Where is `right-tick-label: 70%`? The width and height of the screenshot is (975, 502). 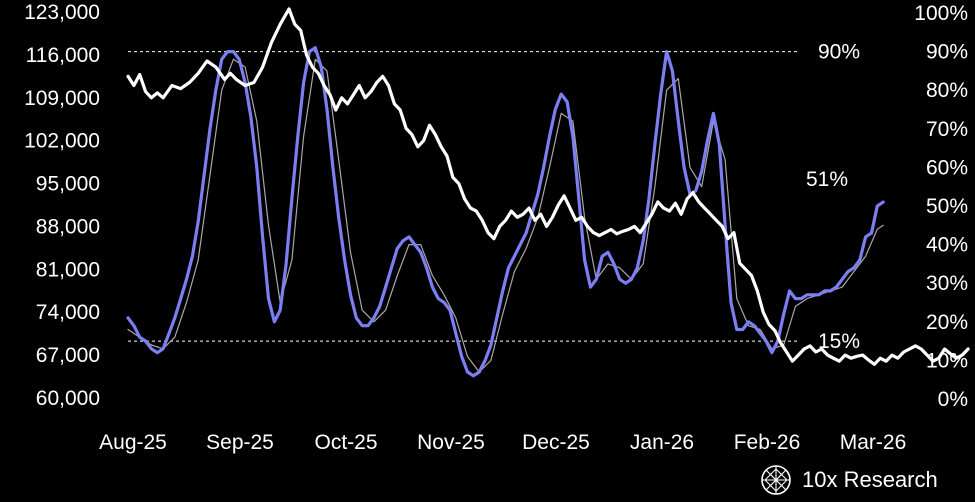 right-tick-label: 70% is located at coordinates (947, 129).